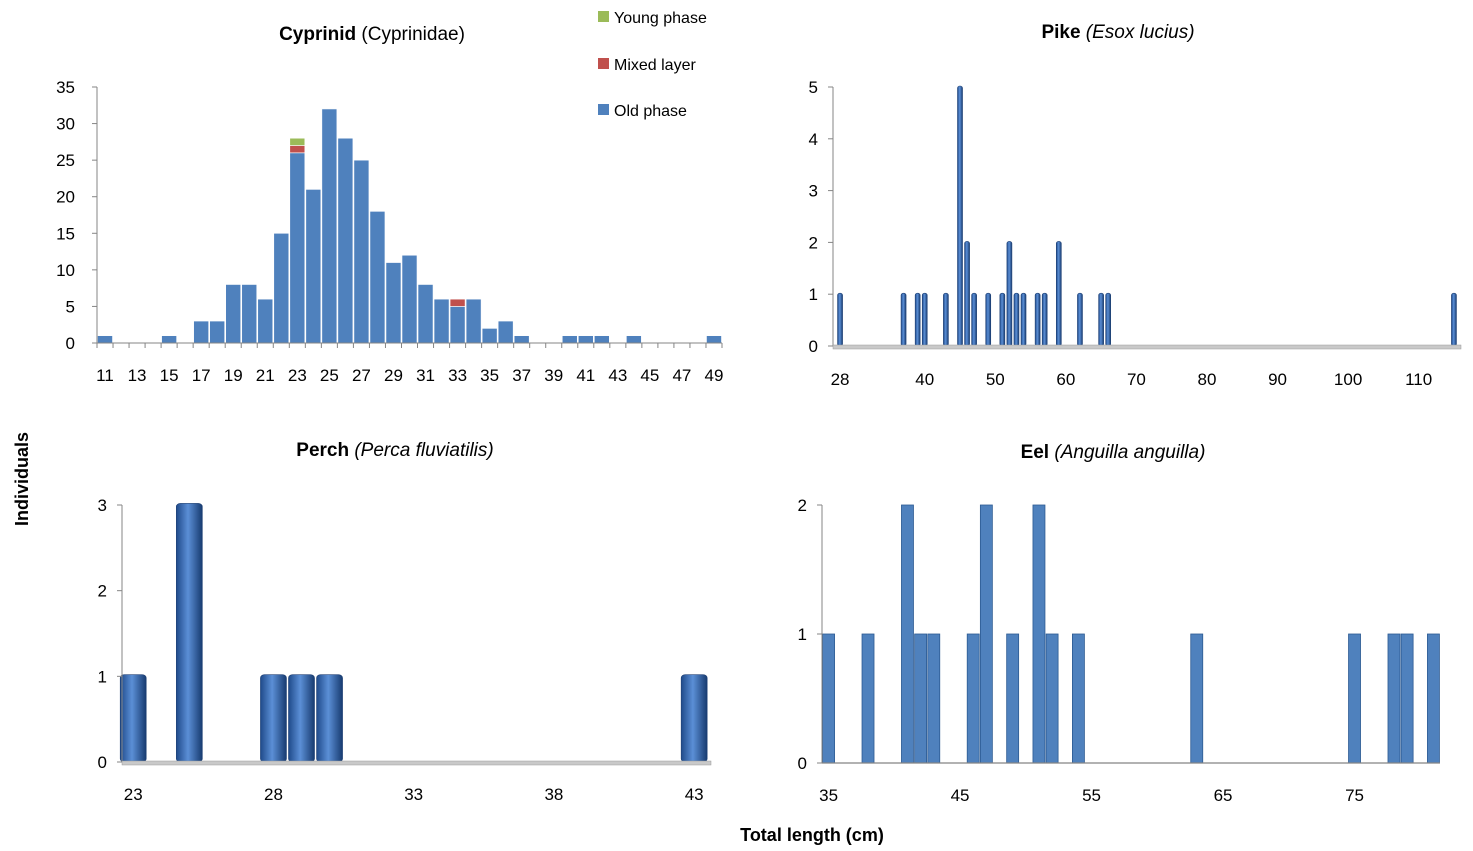  Describe the element at coordinates (1065, 379) in the screenshot. I see `x-tick-label: 60` at that location.